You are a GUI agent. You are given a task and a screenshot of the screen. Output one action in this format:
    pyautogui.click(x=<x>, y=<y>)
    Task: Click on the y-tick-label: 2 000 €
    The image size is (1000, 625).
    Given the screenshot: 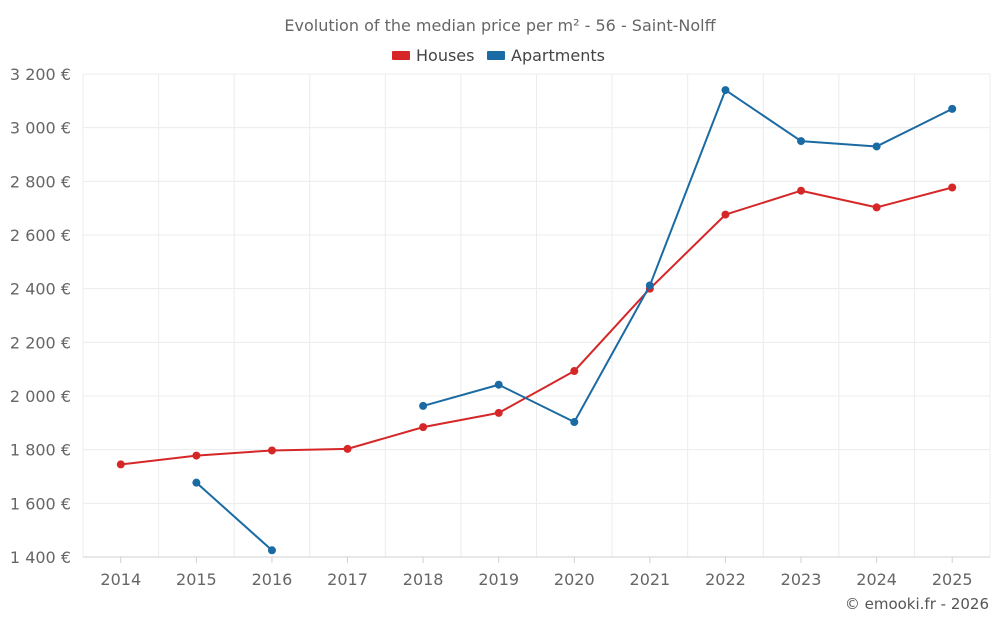 What is the action you would take?
    pyautogui.click(x=40, y=396)
    